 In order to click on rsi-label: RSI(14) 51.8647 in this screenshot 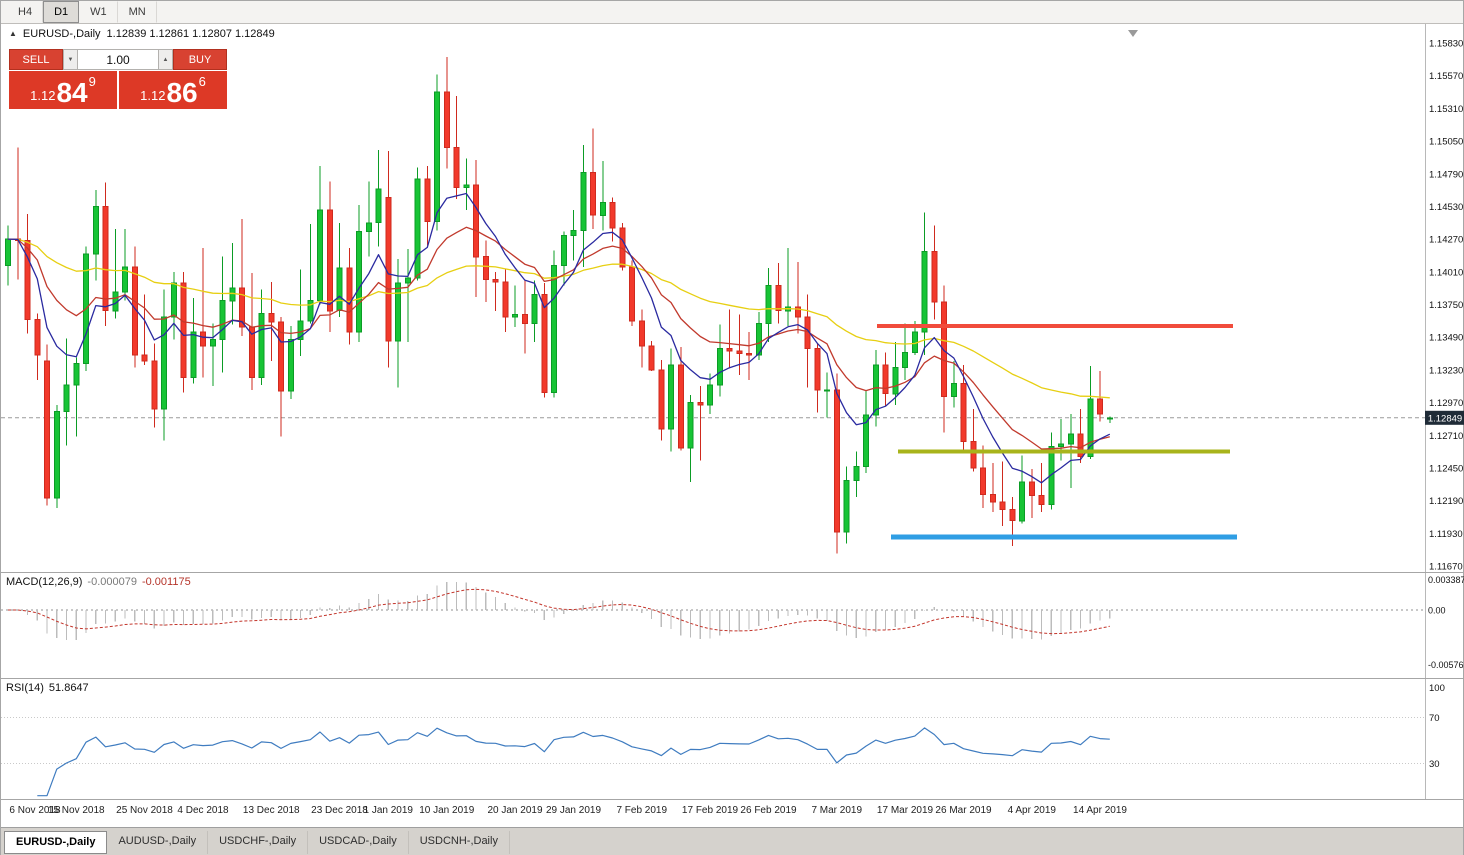, I will do `click(47, 688)`.